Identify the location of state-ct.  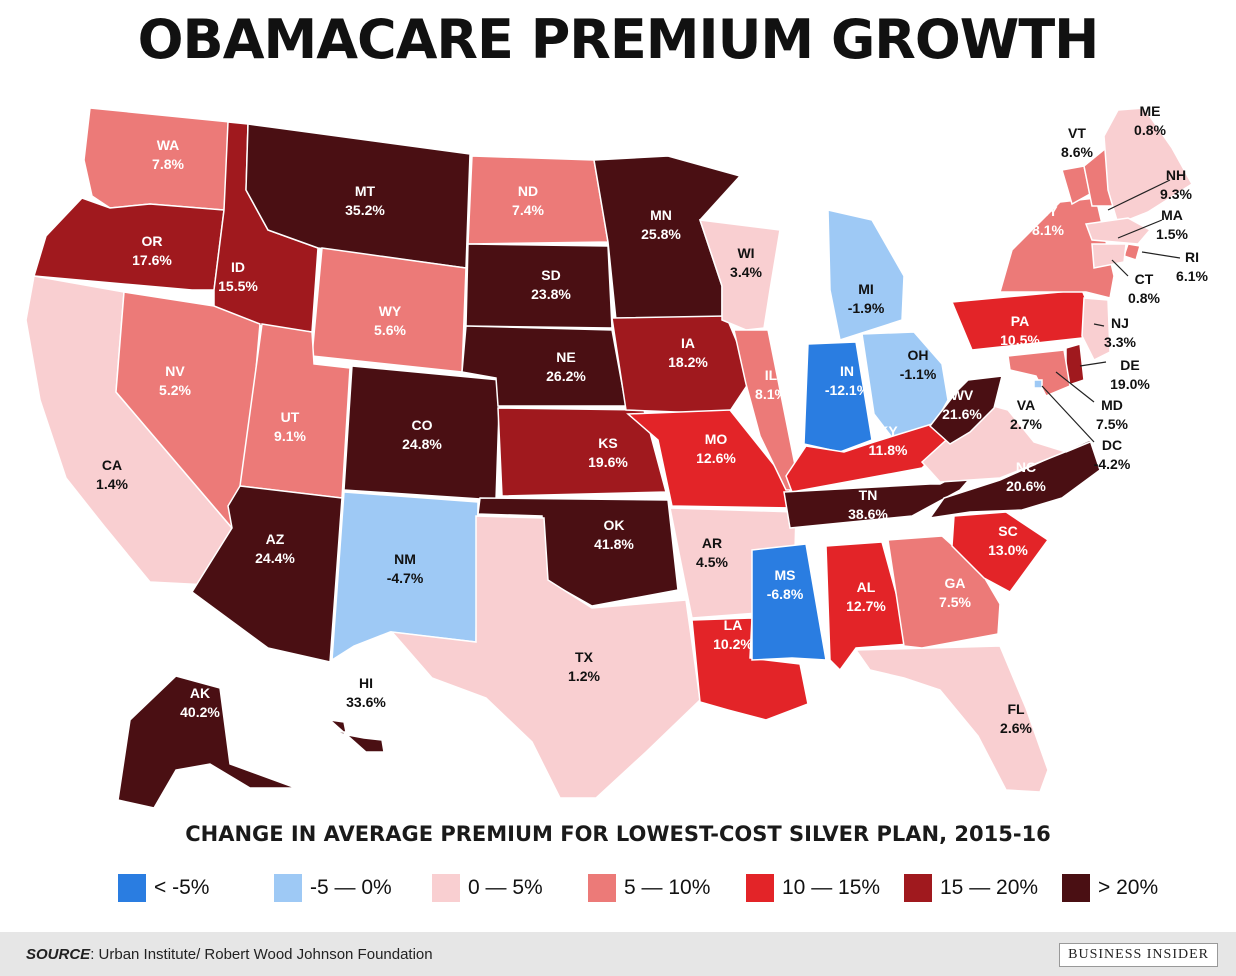
(1109, 256).